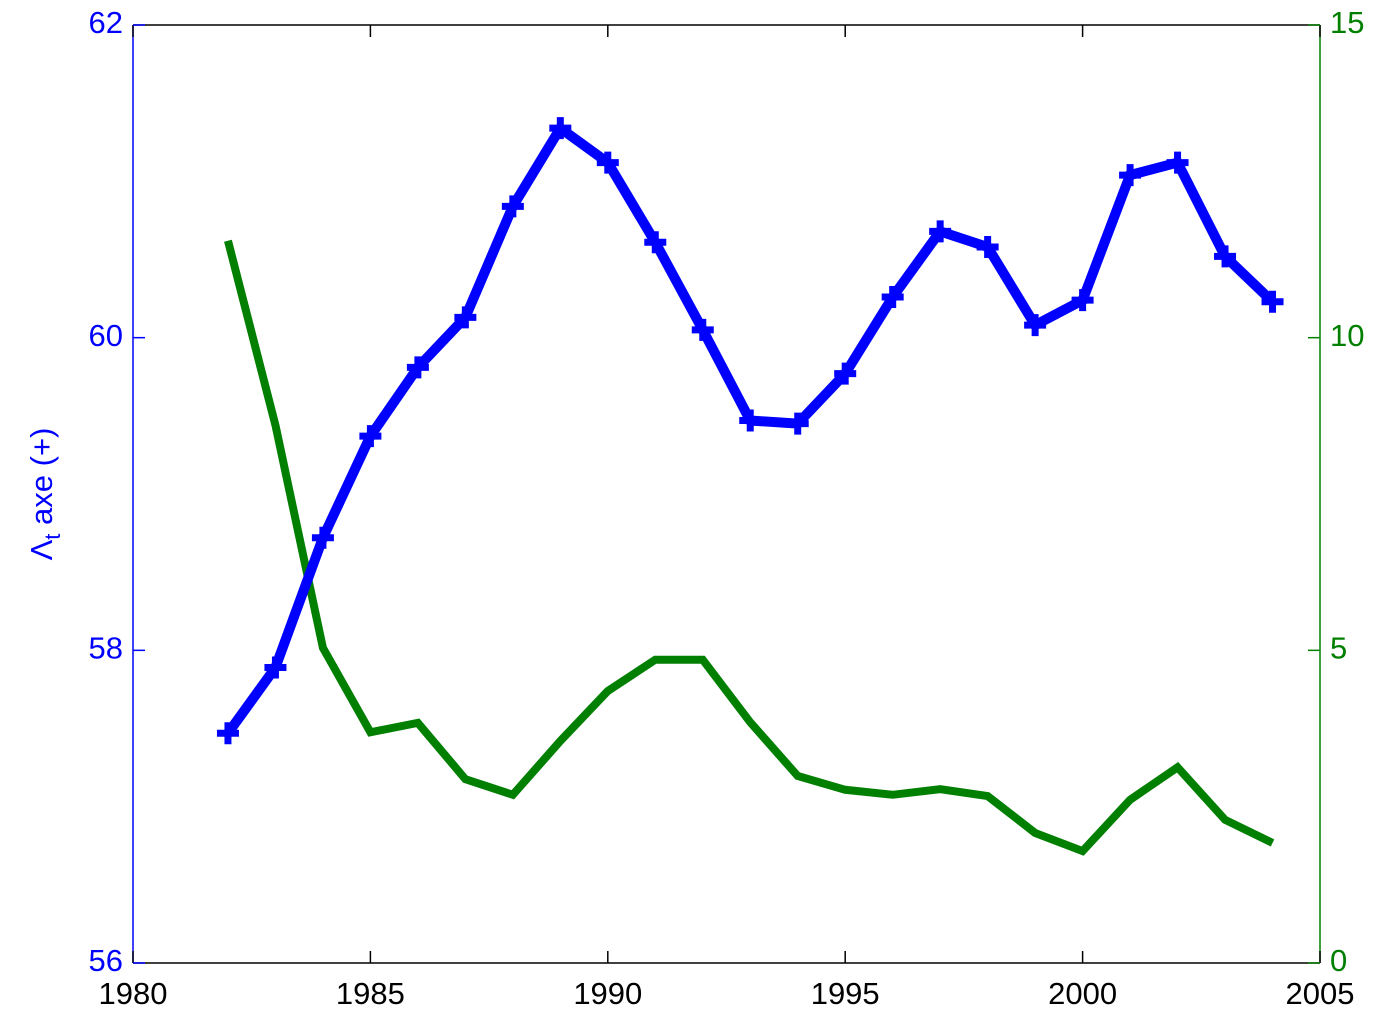  I want to click on y-label-part: axe (+), so click(41, 481).